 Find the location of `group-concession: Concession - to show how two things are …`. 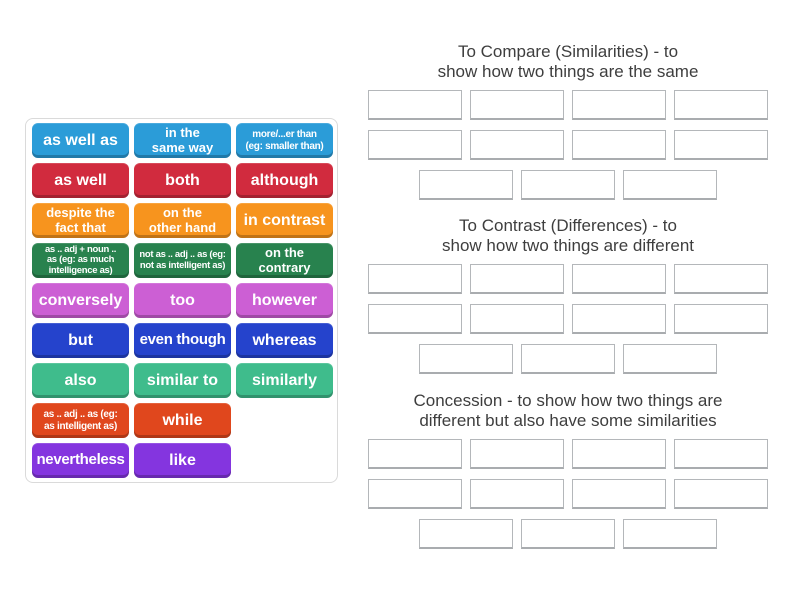

group-concession: Concession - to show how two things are … is located at coordinates (568, 470).